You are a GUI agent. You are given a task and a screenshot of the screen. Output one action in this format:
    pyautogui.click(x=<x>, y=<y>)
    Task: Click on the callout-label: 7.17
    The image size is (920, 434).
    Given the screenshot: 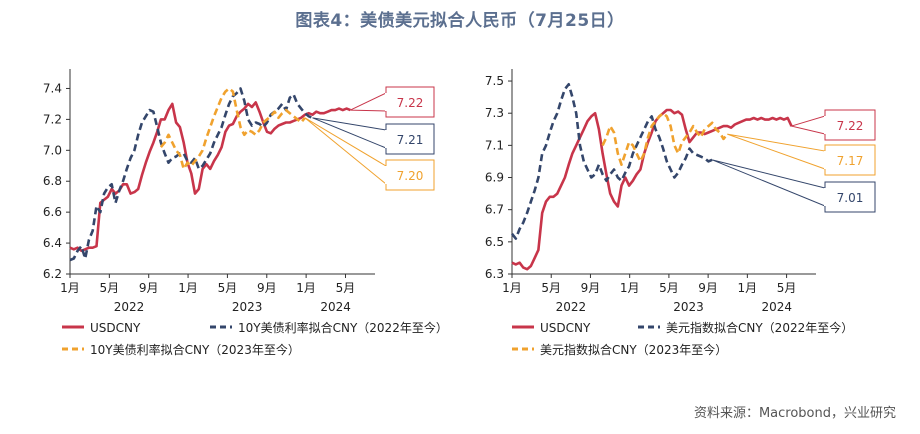 What is the action you would take?
    pyautogui.click(x=850, y=161)
    